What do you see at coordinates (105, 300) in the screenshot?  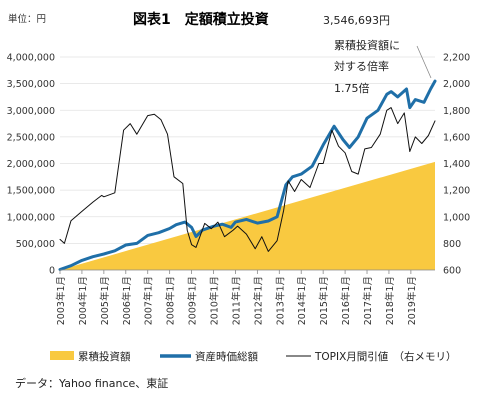 I see `x-tick-label: 2005年1月` at bounding box center [105, 300].